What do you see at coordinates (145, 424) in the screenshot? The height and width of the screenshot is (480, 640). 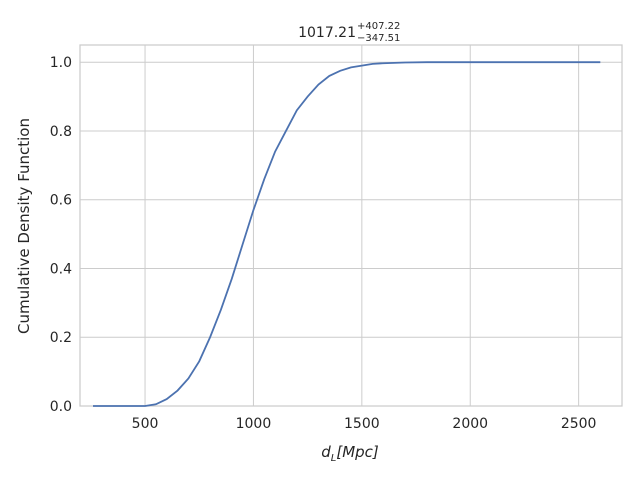 I see `x-tick-label: 500` at bounding box center [145, 424].